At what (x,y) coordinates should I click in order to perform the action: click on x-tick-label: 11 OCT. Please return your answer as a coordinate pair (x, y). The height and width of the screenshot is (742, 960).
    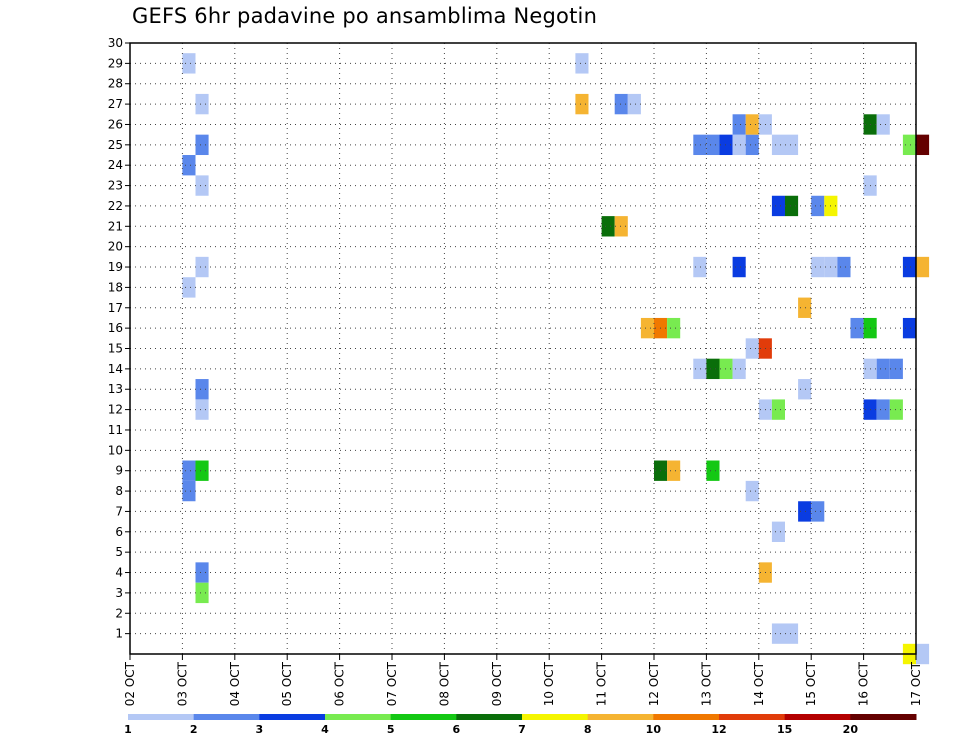
    Looking at the image, I should click on (602, 683).